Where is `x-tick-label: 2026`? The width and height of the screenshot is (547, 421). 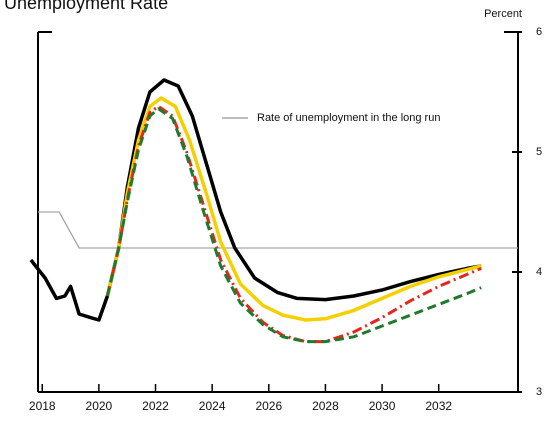 x-tick-label: 2026 is located at coordinates (268, 406).